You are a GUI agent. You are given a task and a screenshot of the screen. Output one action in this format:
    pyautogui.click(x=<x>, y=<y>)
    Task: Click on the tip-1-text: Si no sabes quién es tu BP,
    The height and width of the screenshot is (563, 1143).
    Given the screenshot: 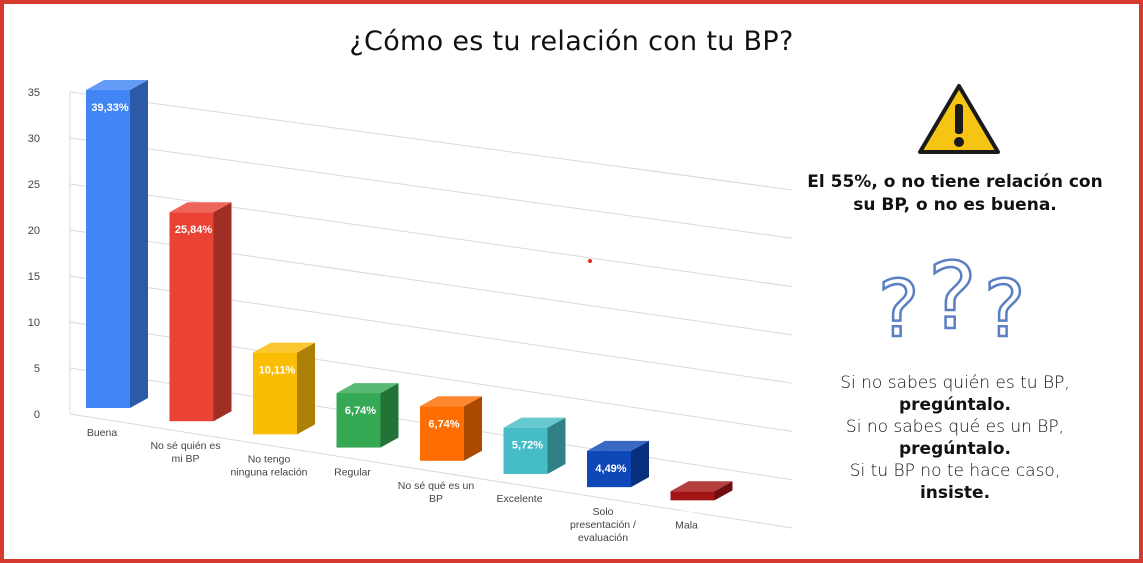 What is the action you would take?
    pyautogui.click(x=955, y=383)
    